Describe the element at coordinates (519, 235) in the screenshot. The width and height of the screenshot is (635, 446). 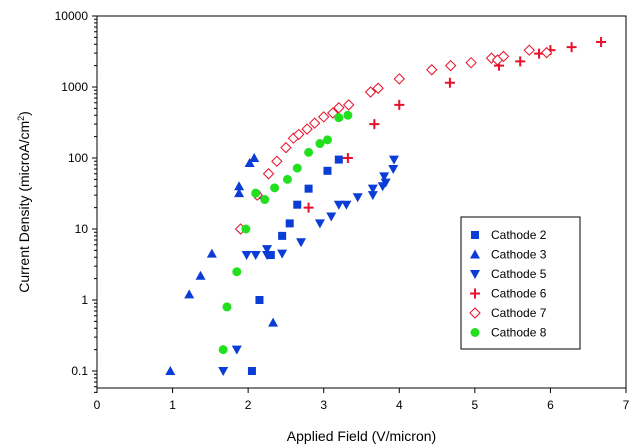
I see `legend-label: Cathode 2` at that location.